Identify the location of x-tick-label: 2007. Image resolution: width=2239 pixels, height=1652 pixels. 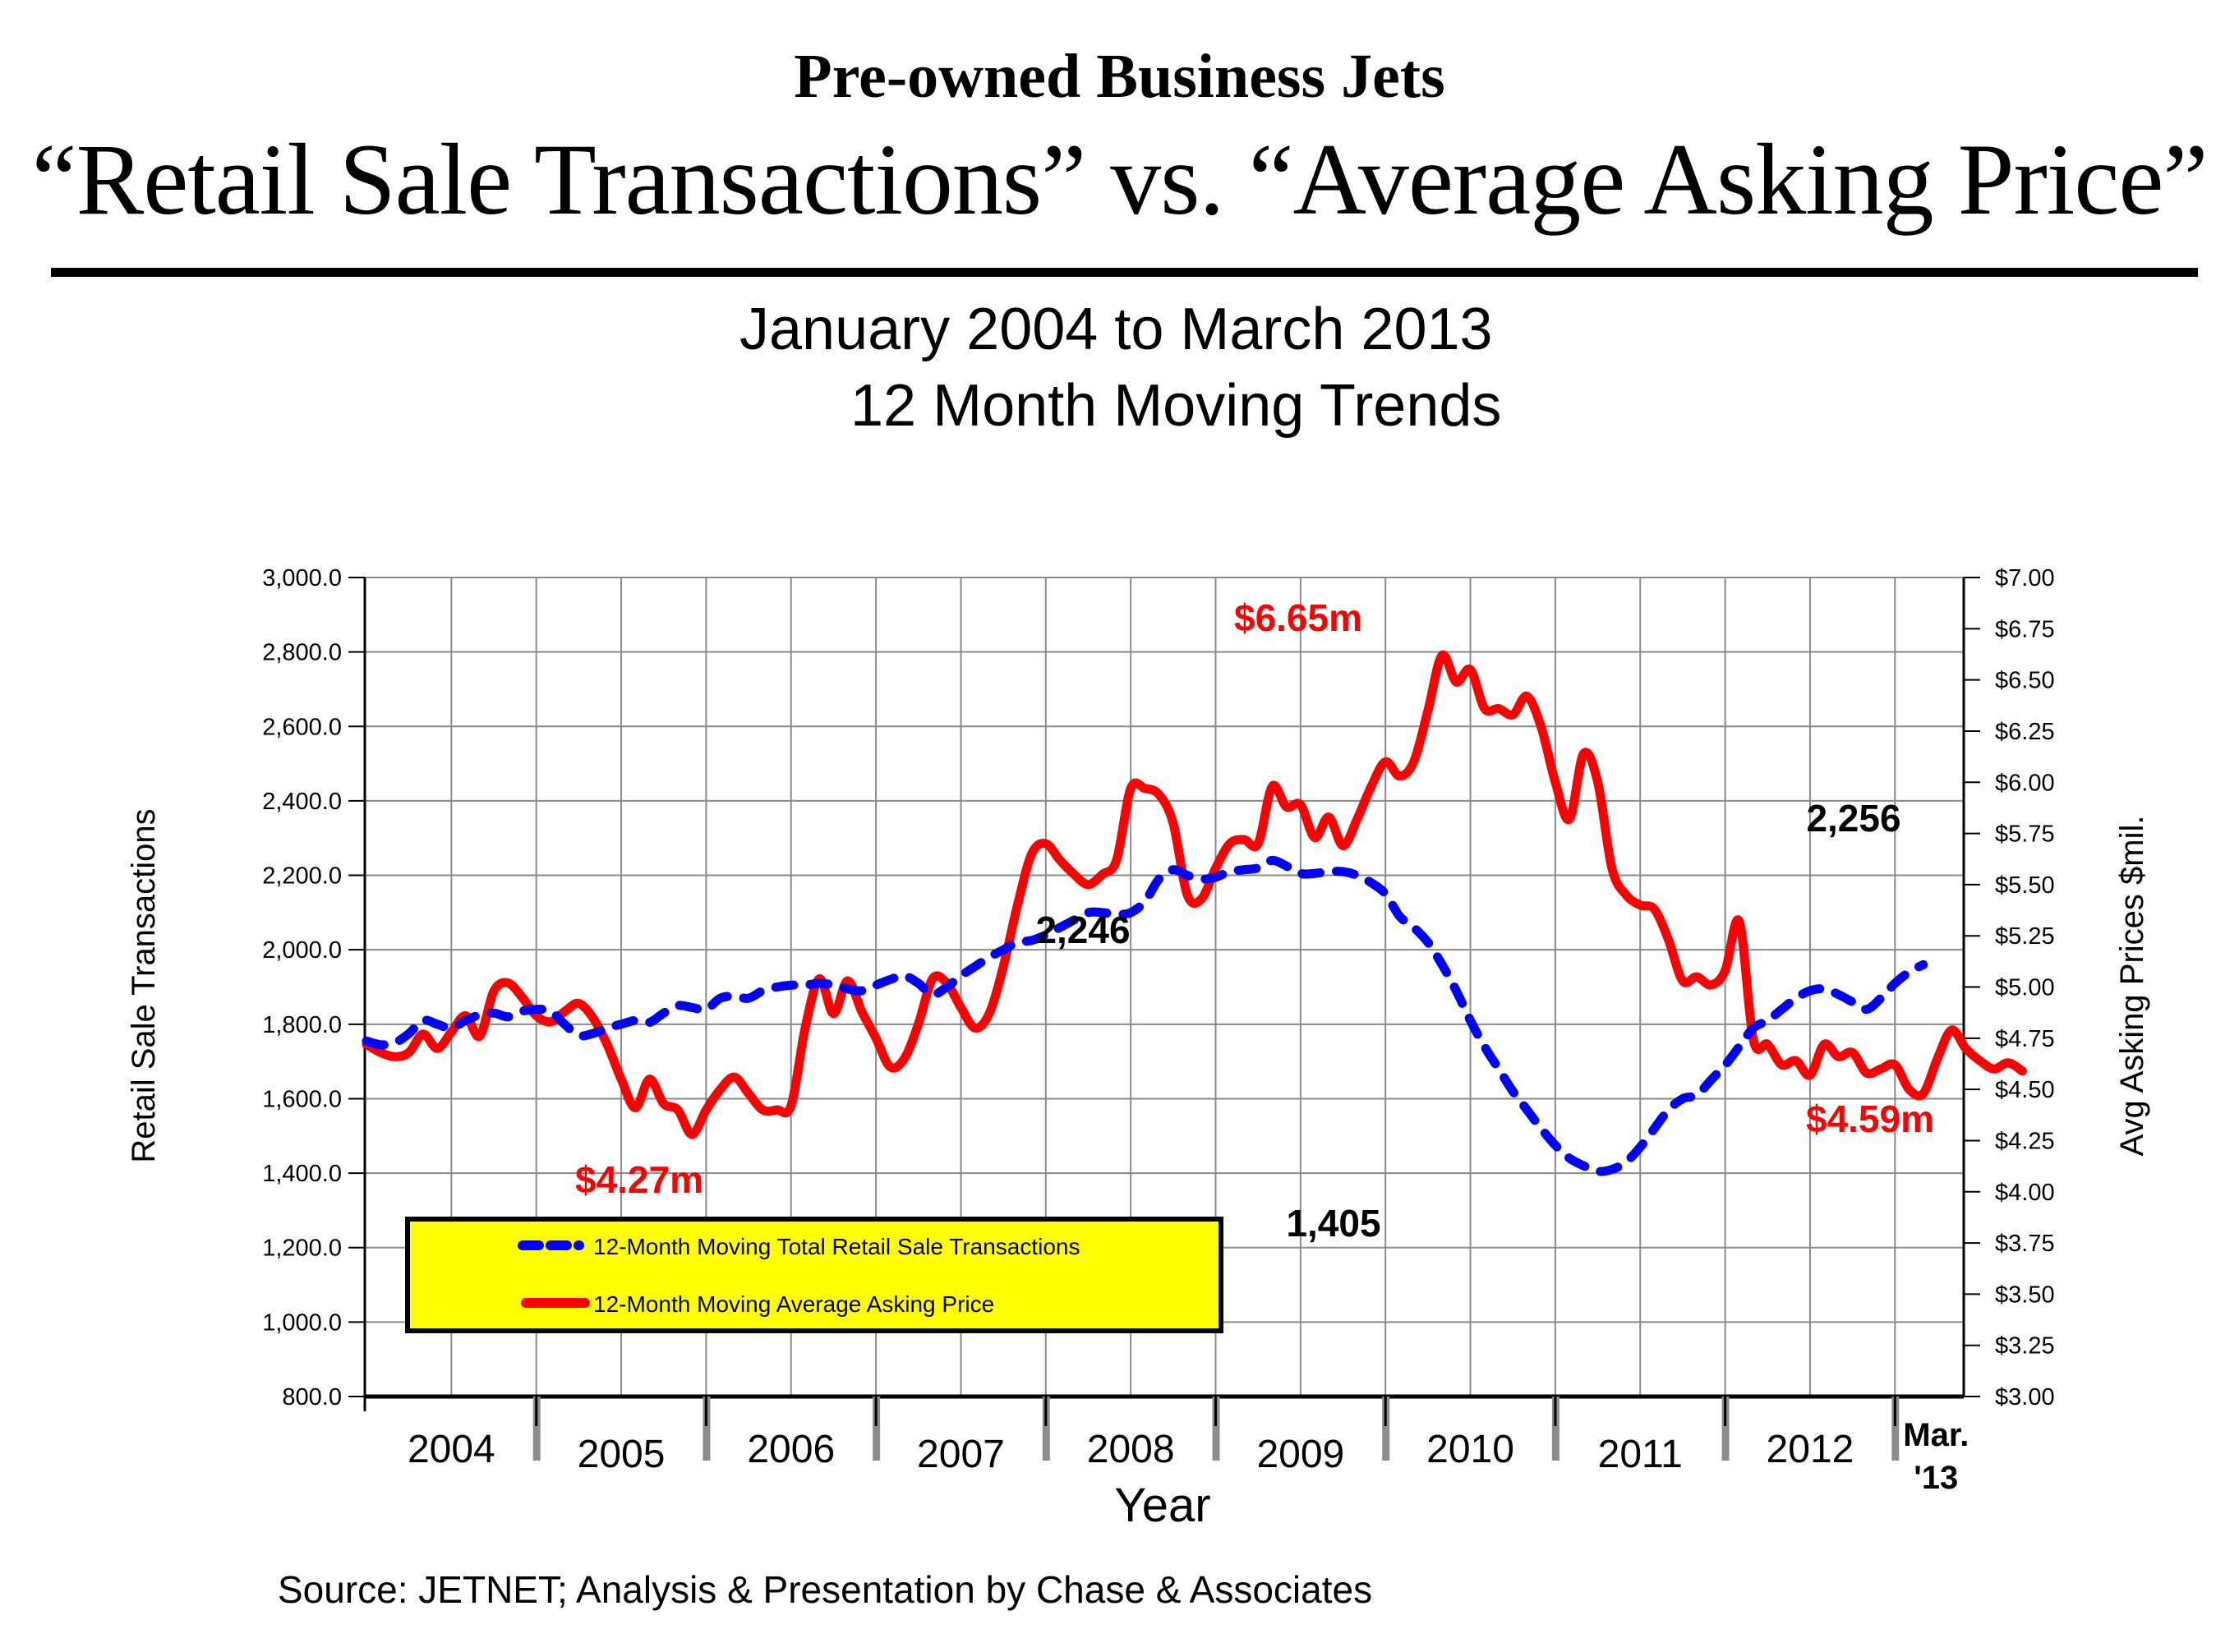
(961, 1454).